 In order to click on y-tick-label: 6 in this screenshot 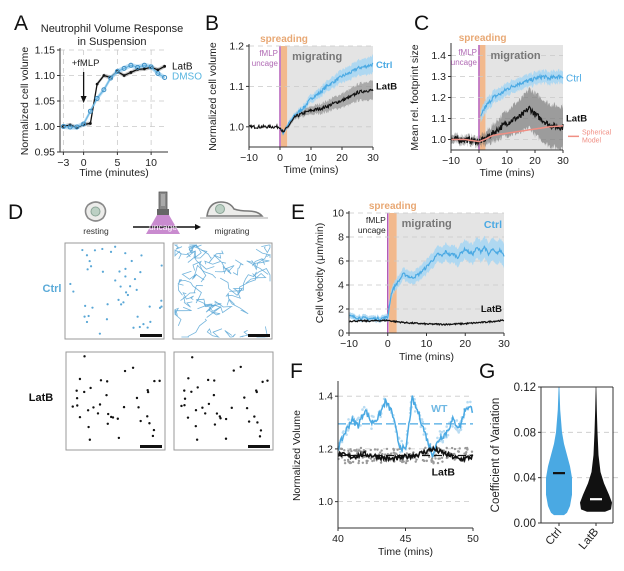, I will do `click(341, 262)`.